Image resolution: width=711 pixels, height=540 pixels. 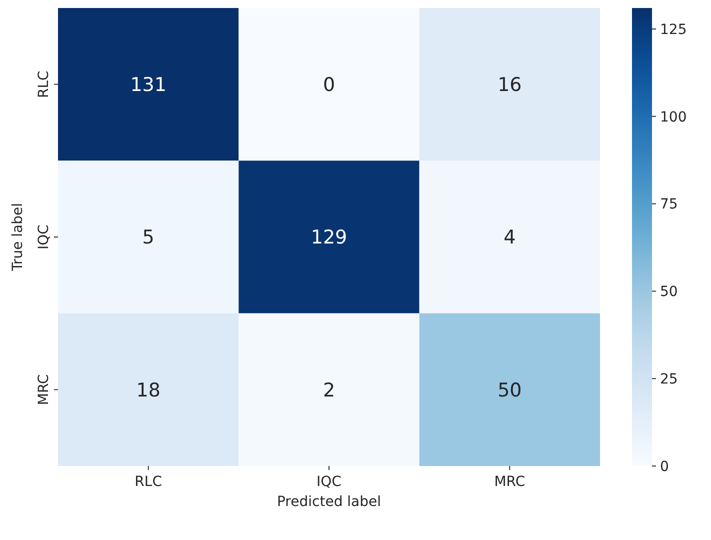 I want to click on x-tick-label: RLC, so click(x=148, y=482).